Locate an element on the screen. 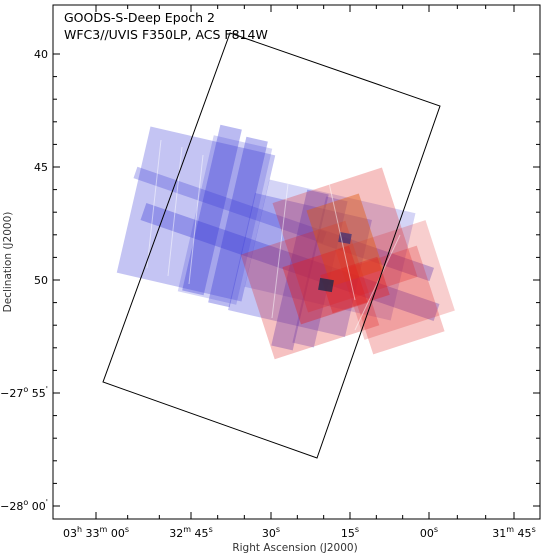 Image resolution: width=545 pixels, height=554 pixels. x-tick-label-part: h is located at coordinates (79, 529).